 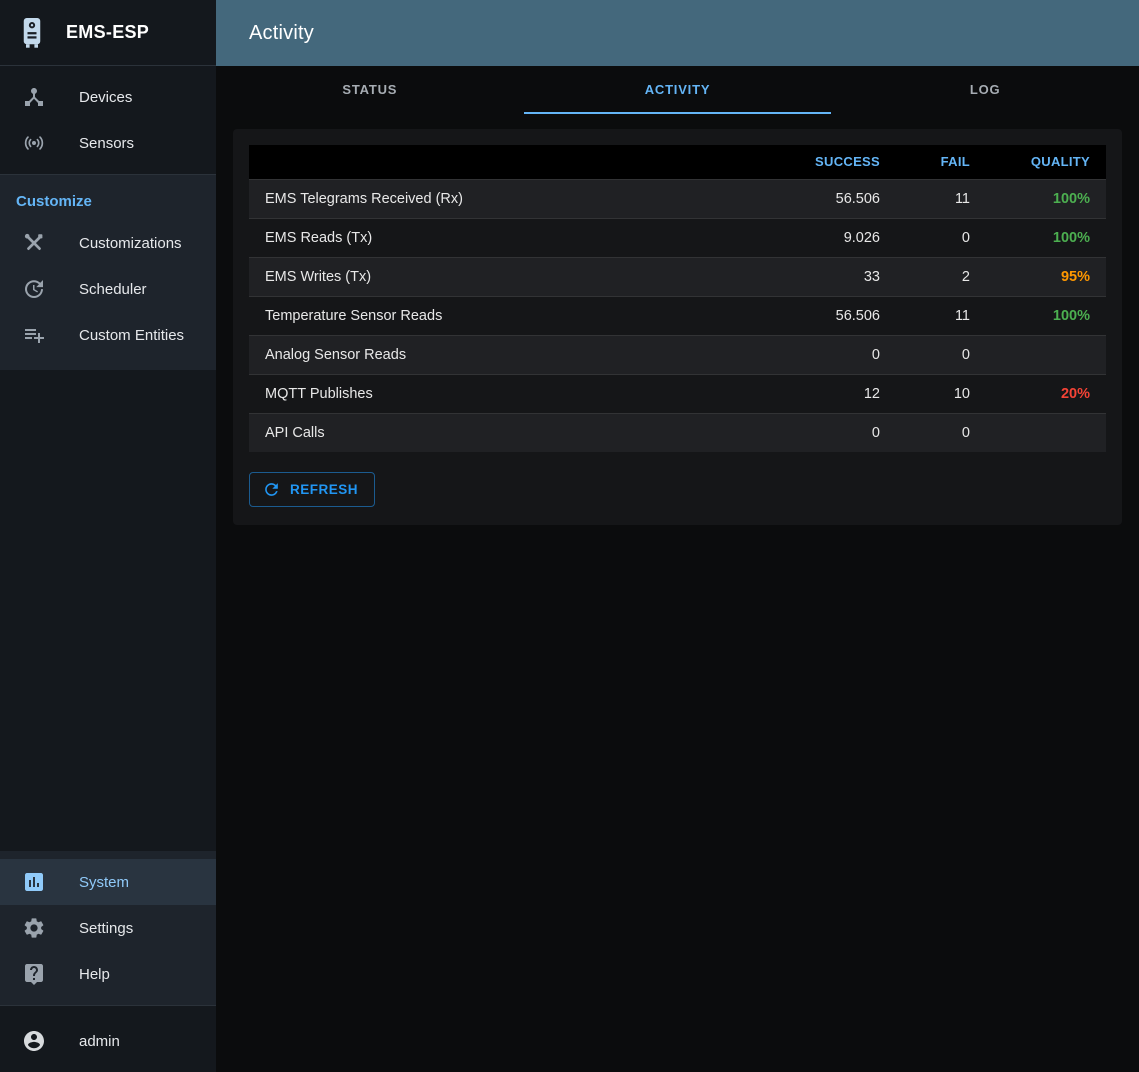 I want to click on success-value: 12, so click(x=836, y=393).